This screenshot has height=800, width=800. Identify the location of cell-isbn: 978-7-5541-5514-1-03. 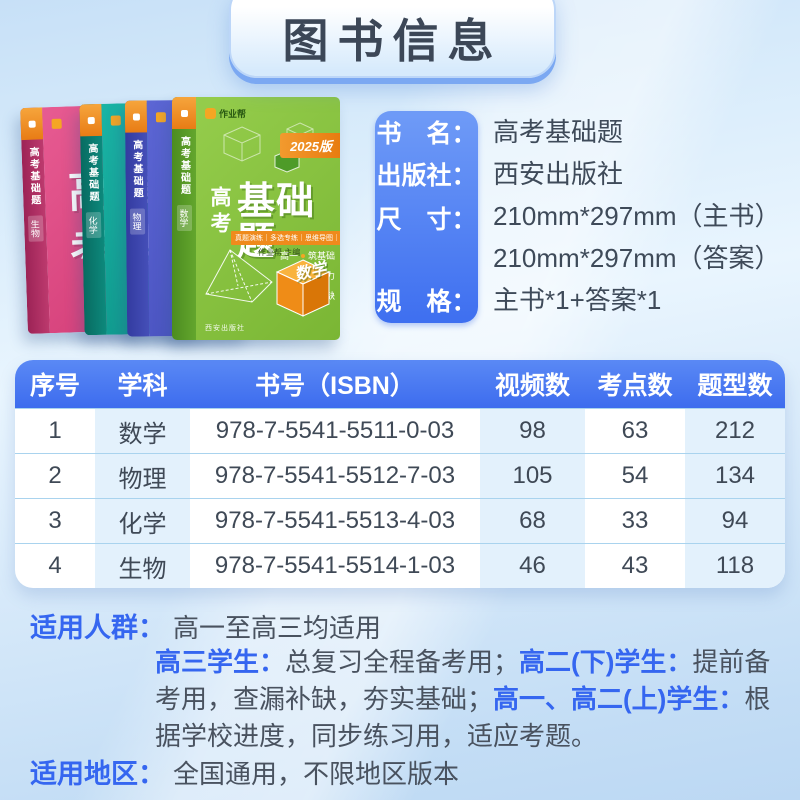
(335, 565).